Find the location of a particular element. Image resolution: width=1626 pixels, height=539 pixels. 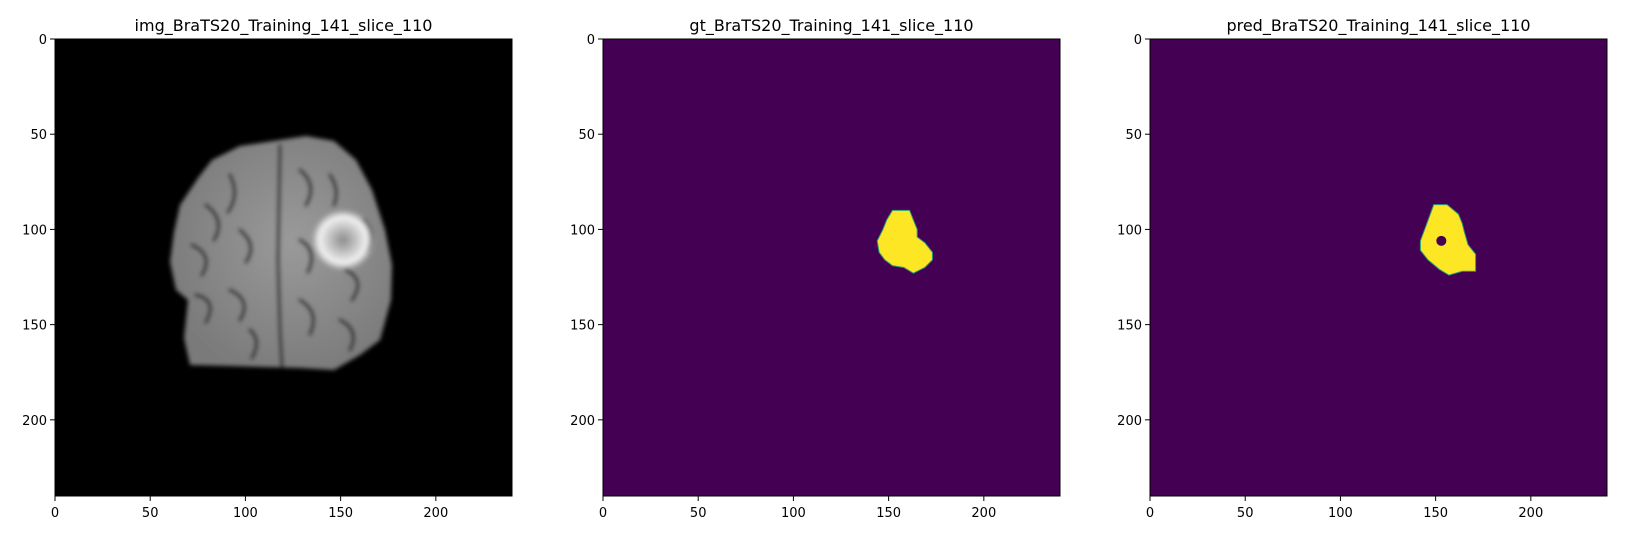

panel-title: pred_BraTS20_Training_141_slice_110 is located at coordinates (1378, 26).